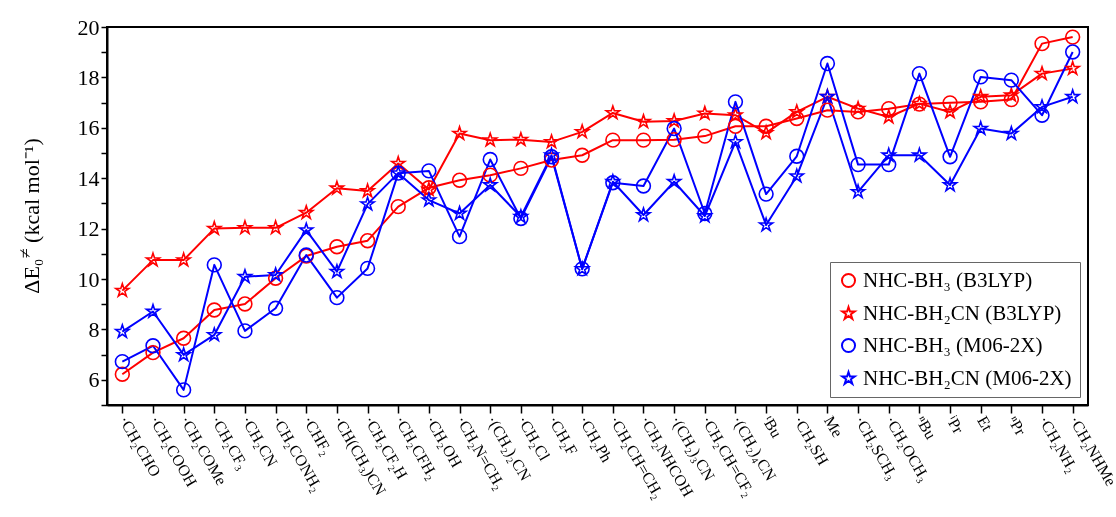 The width and height of the screenshot is (1116, 517). Describe the element at coordinates (94, 329) in the screenshot. I see `y-tick-label: 8` at that location.